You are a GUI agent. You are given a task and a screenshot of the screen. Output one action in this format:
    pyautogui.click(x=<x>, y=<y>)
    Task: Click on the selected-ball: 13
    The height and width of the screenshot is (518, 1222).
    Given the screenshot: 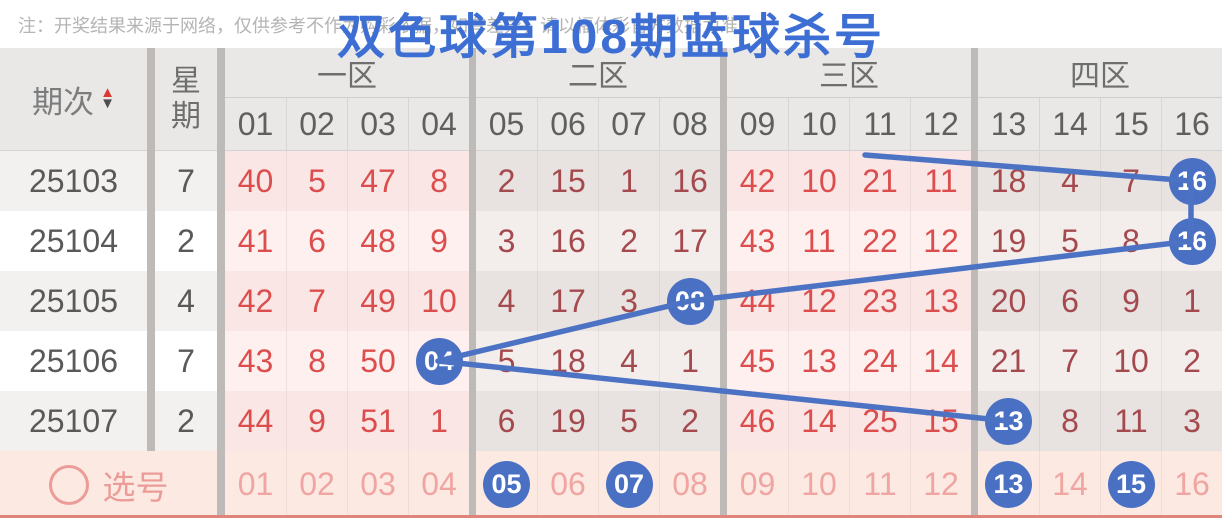 What is the action you would take?
    pyautogui.click(x=1008, y=484)
    